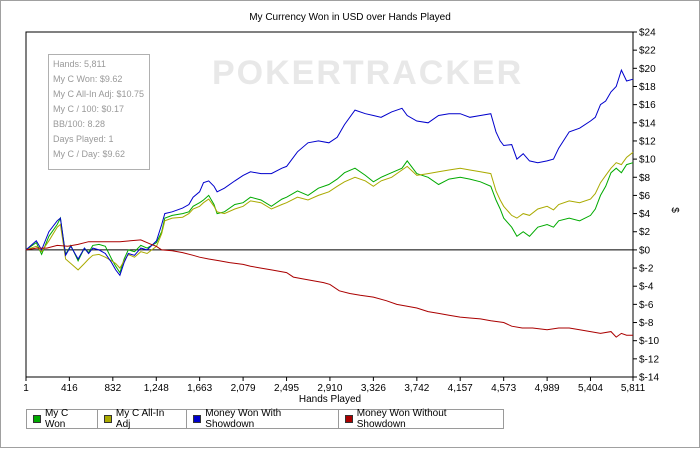  I want to click on y-tick-label: $18, so click(647, 87).